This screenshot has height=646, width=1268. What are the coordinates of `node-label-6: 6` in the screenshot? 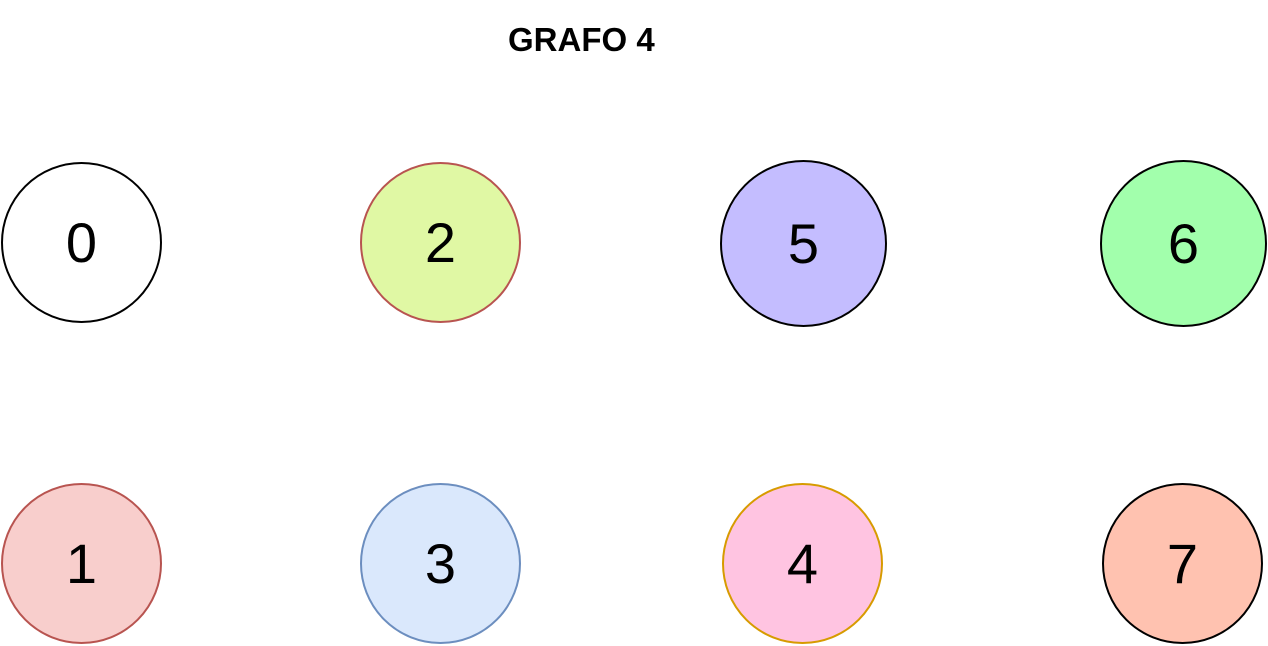 It's located at (1183, 243).